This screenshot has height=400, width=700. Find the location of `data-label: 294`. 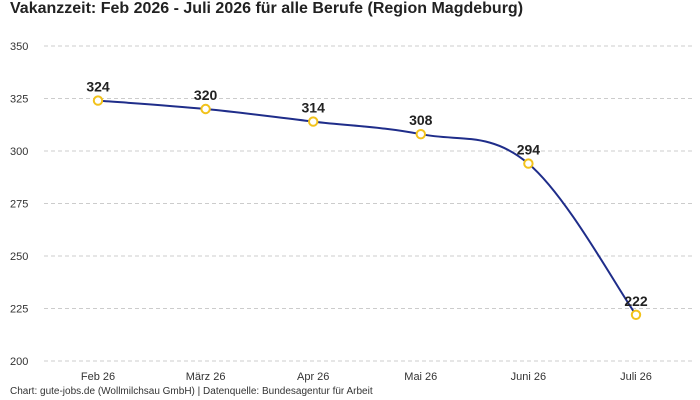

data-label: 294 is located at coordinates (529, 150).